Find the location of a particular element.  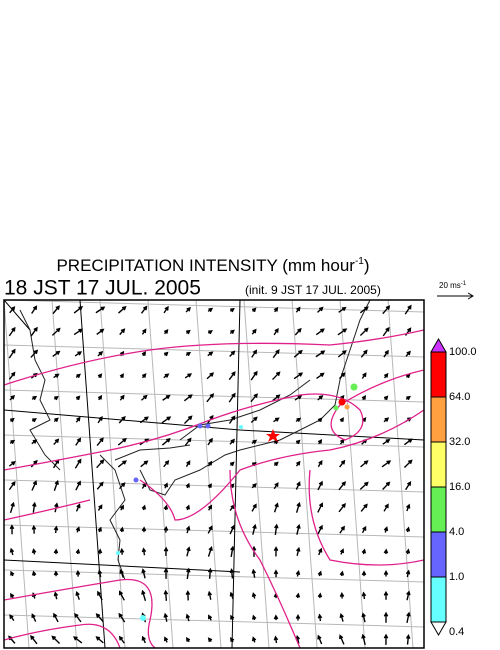

wind-scale-label: 20 ms-1 is located at coordinates (453, 286).